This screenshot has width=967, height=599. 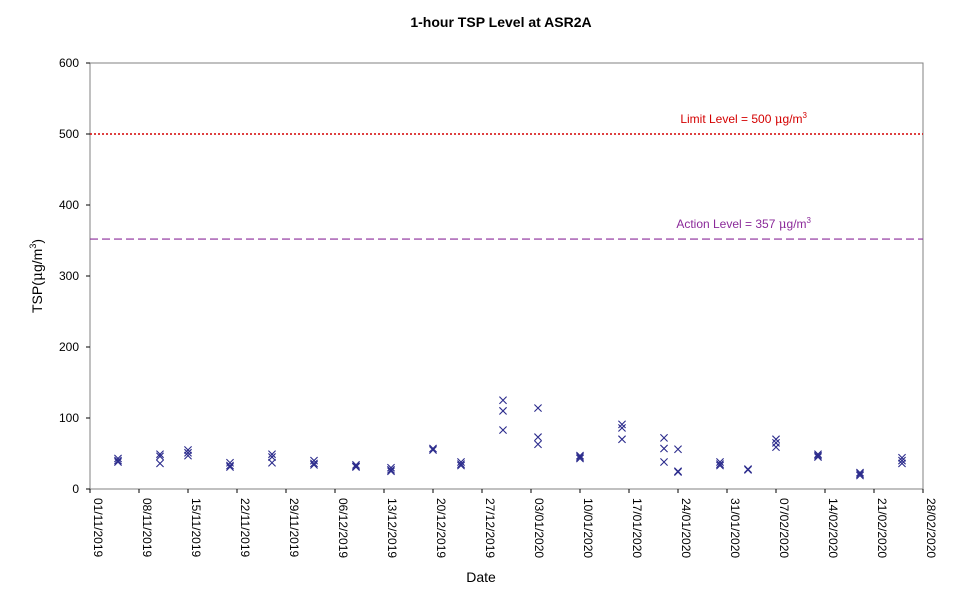 I want to click on x-tick-label: 28/02/2020, so click(x=931, y=528).